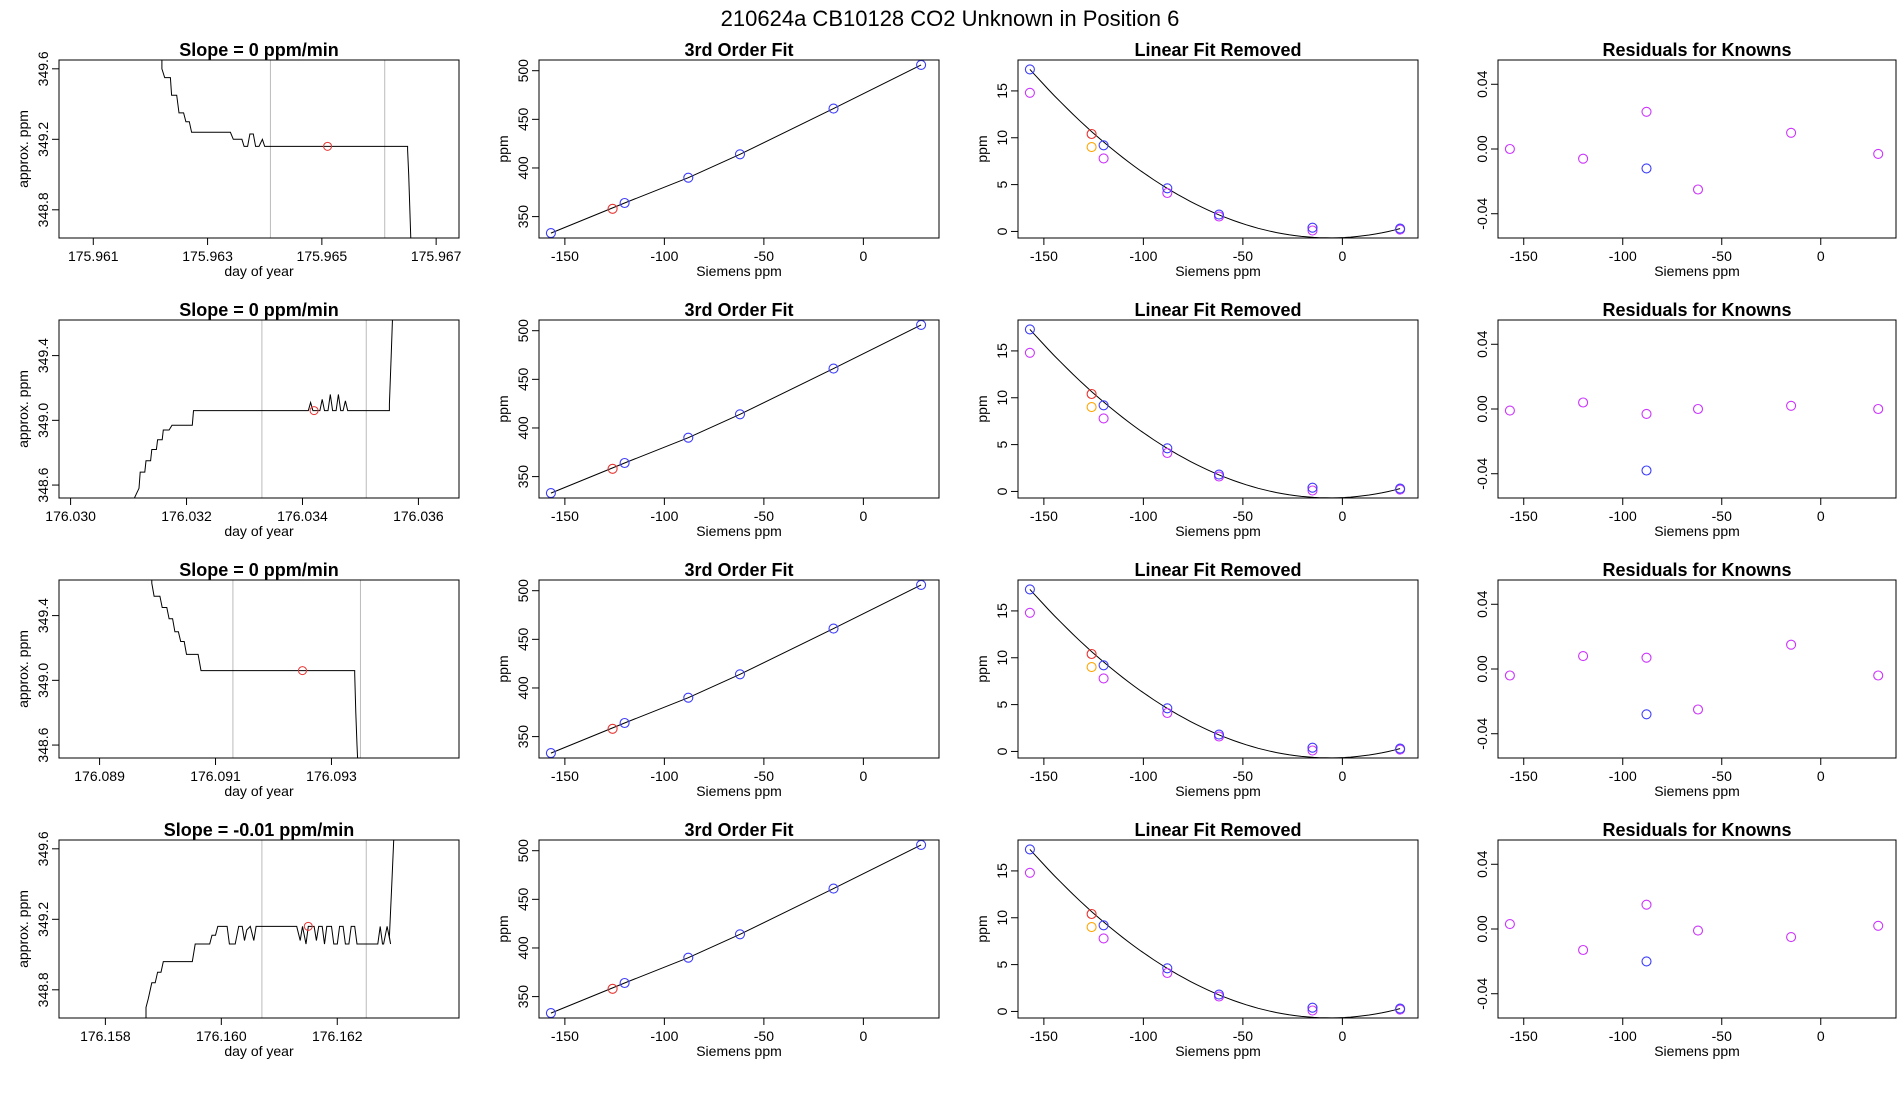 Image resolution: width=1900 pixels, height=1105 pixels. What do you see at coordinates (523, 71) in the screenshot?
I see `y-tick-label: 500` at bounding box center [523, 71].